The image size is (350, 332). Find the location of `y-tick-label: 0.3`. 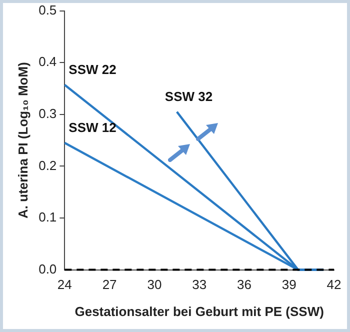

y-tick-label: 0.3 is located at coordinates (47, 113).